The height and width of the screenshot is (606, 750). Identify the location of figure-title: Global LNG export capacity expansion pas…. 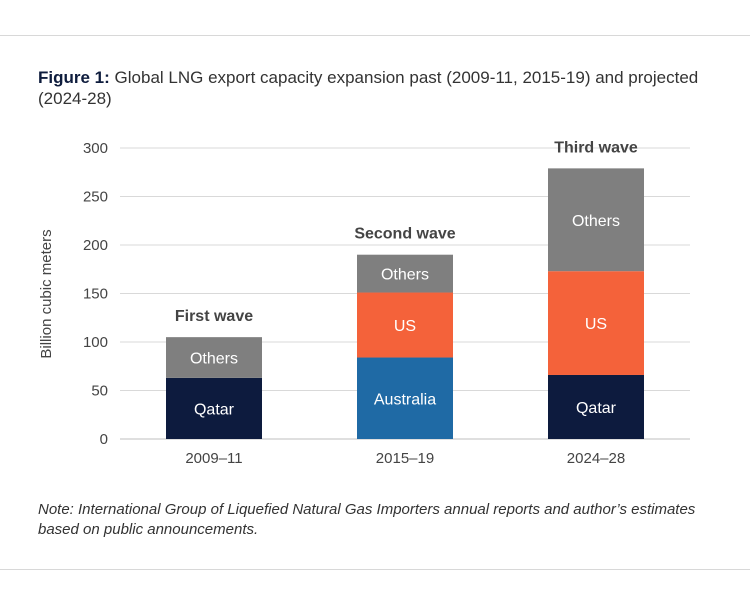
(368, 88).